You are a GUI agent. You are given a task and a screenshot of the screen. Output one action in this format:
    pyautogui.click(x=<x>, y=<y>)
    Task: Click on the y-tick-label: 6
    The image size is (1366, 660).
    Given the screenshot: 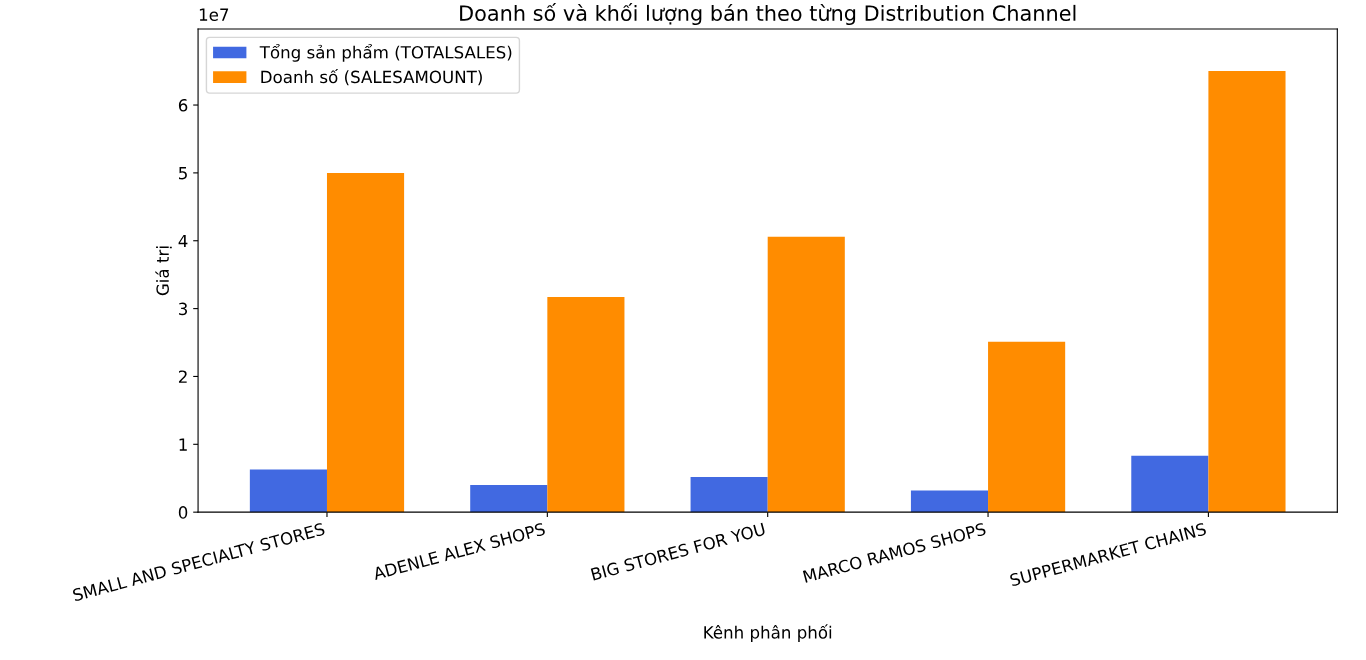 What is the action you would take?
    pyautogui.click(x=183, y=105)
    